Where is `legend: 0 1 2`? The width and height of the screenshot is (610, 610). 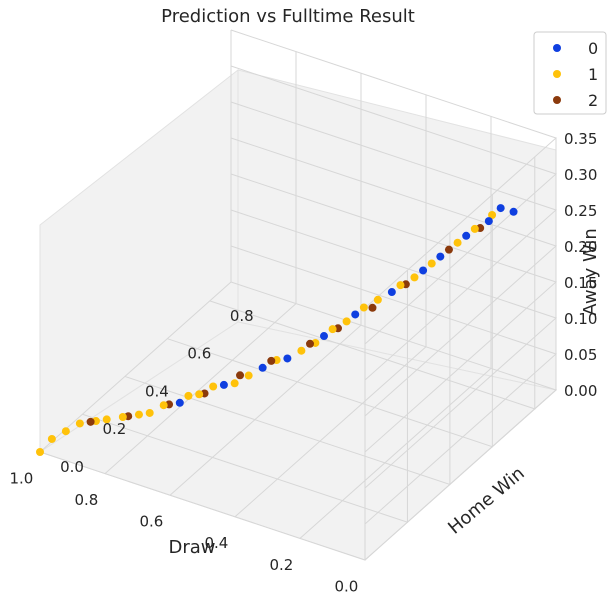 legend: 0 1 2 is located at coordinates (570, 73).